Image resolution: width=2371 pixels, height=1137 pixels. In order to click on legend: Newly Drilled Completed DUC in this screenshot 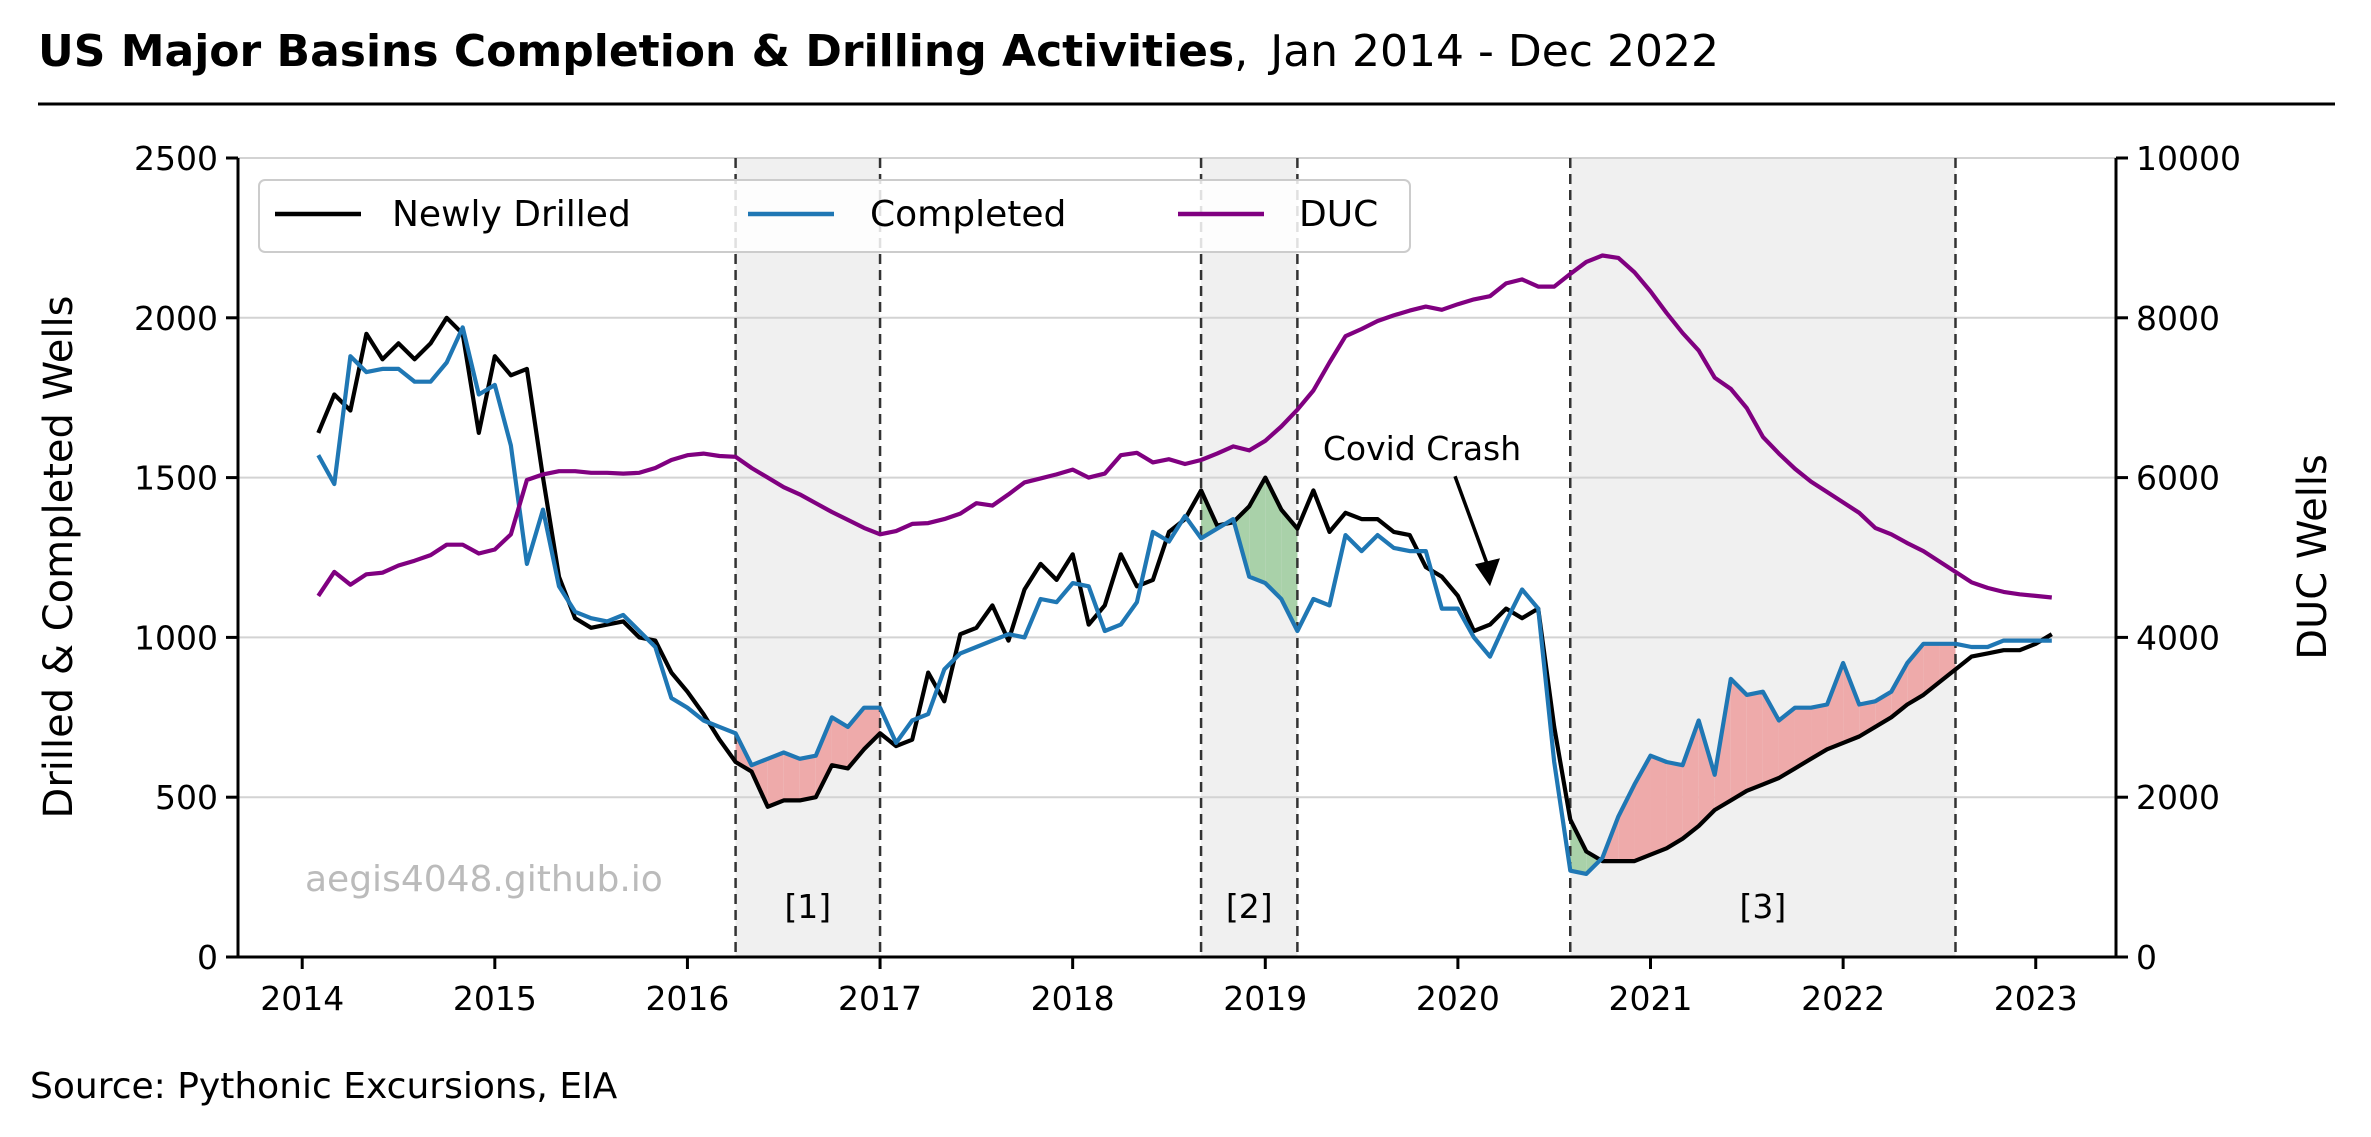, I will do `click(834, 216)`.